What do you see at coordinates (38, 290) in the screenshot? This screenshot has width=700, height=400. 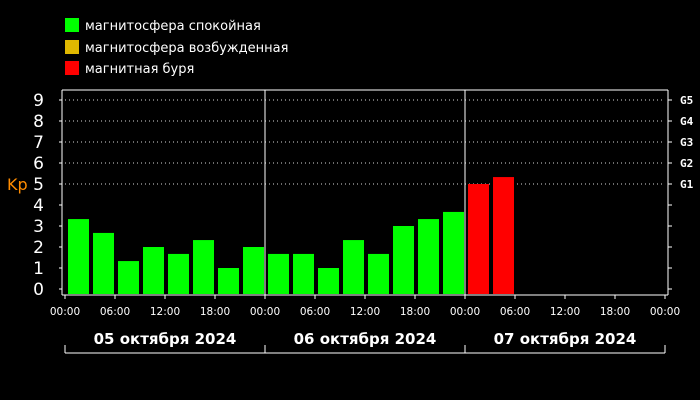 I see `y-tick-label: 0` at bounding box center [38, 290].